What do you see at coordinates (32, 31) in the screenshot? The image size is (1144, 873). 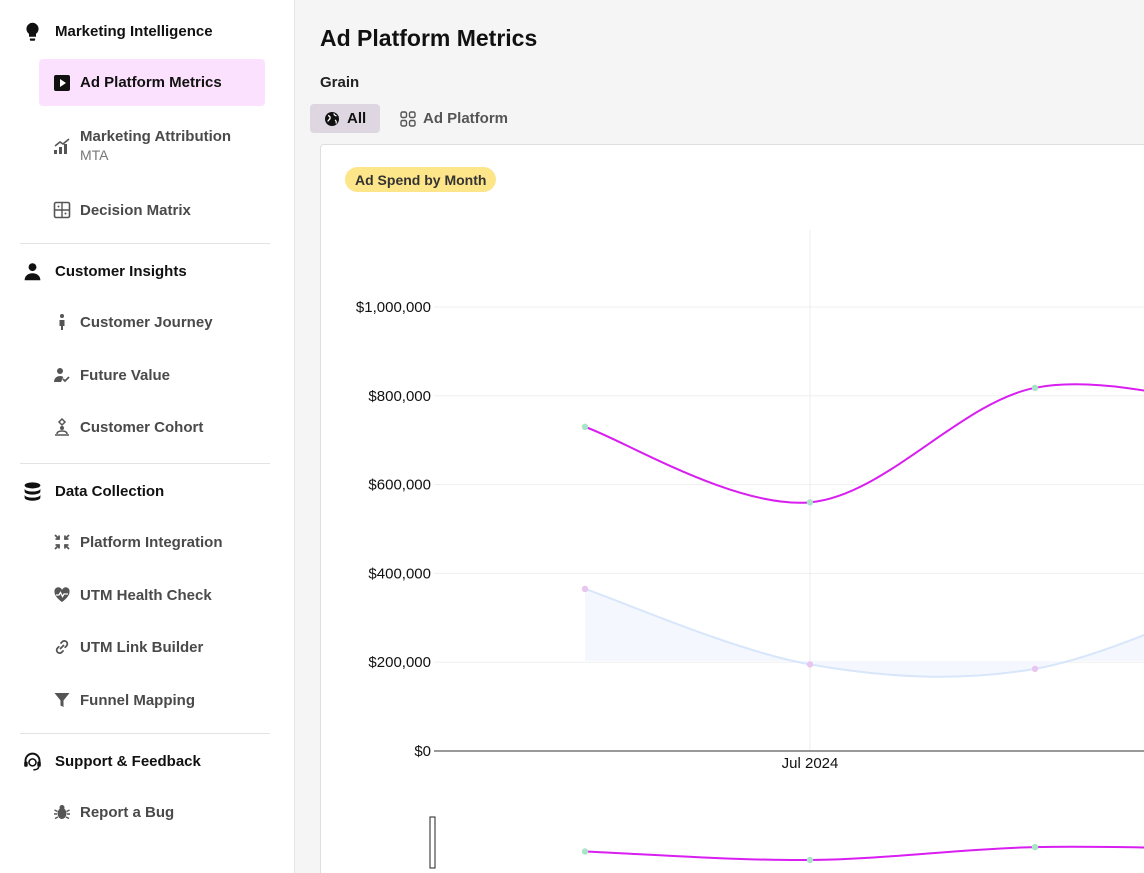 I see `lightbulb-icon` at bounding box center [32, 31].